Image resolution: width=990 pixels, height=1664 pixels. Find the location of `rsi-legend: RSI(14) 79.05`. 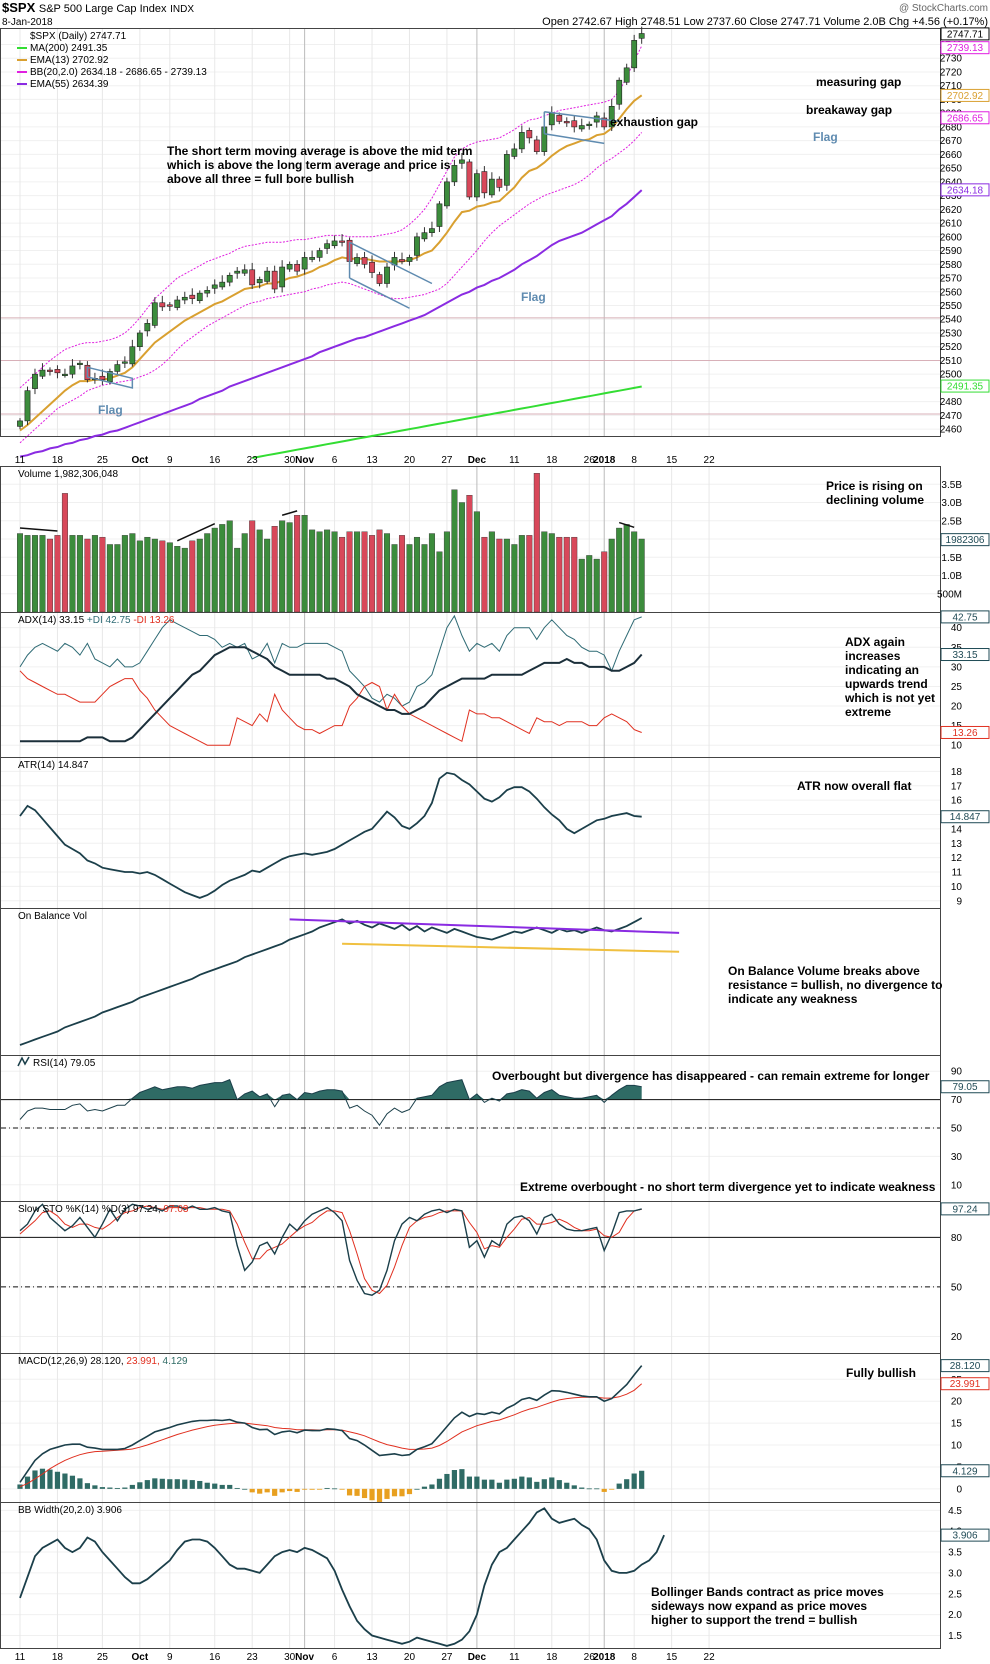

rsi-legend: RSI(14) 79.05 is located at coordinates (64, 1063).